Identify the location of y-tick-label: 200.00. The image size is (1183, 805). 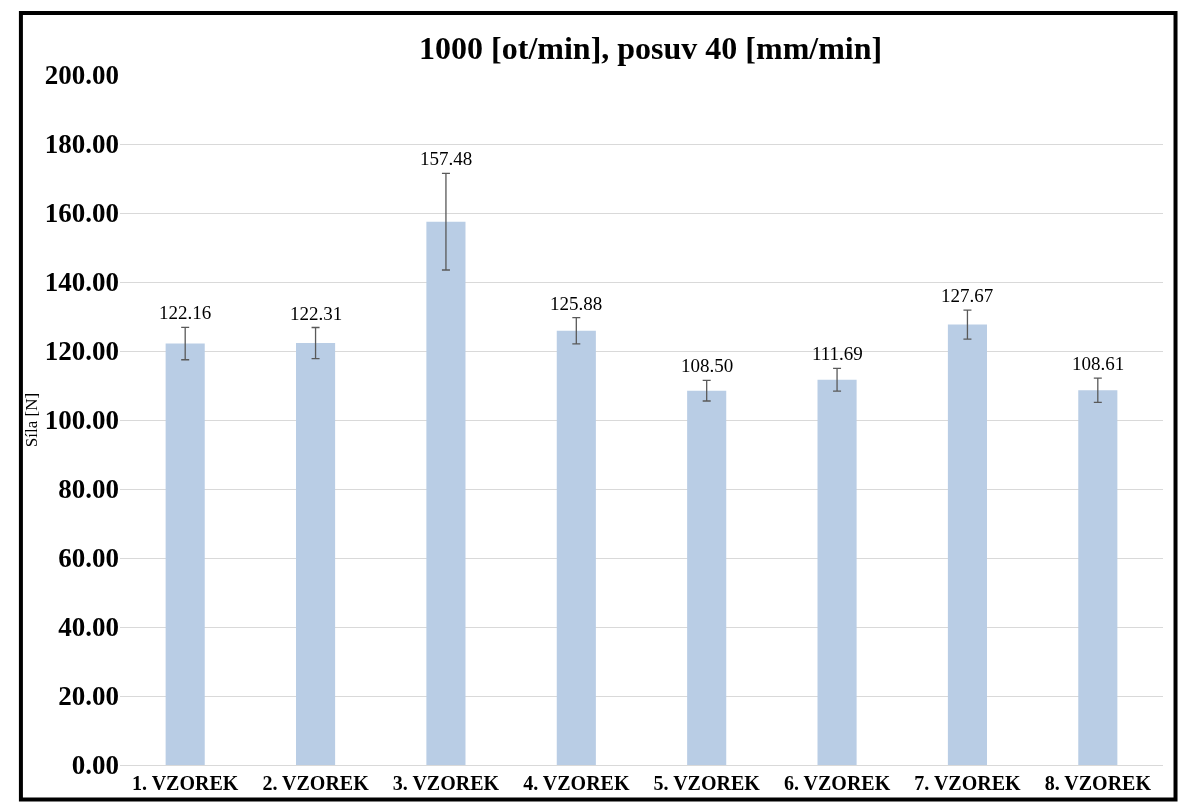
(81, 75).